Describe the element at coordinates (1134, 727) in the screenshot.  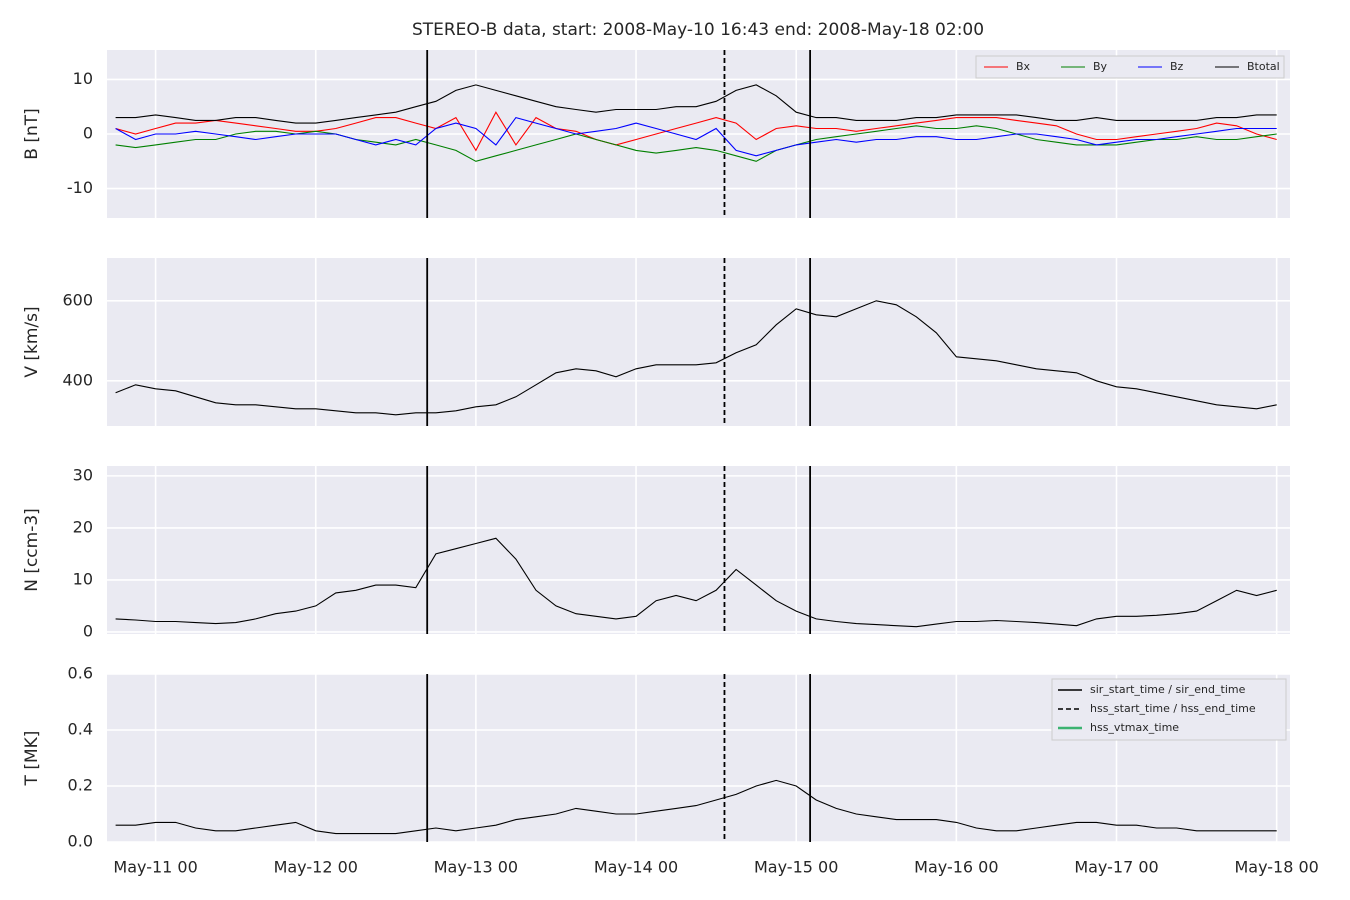
I see `legend-label: hss_vtmax_time` at that location.